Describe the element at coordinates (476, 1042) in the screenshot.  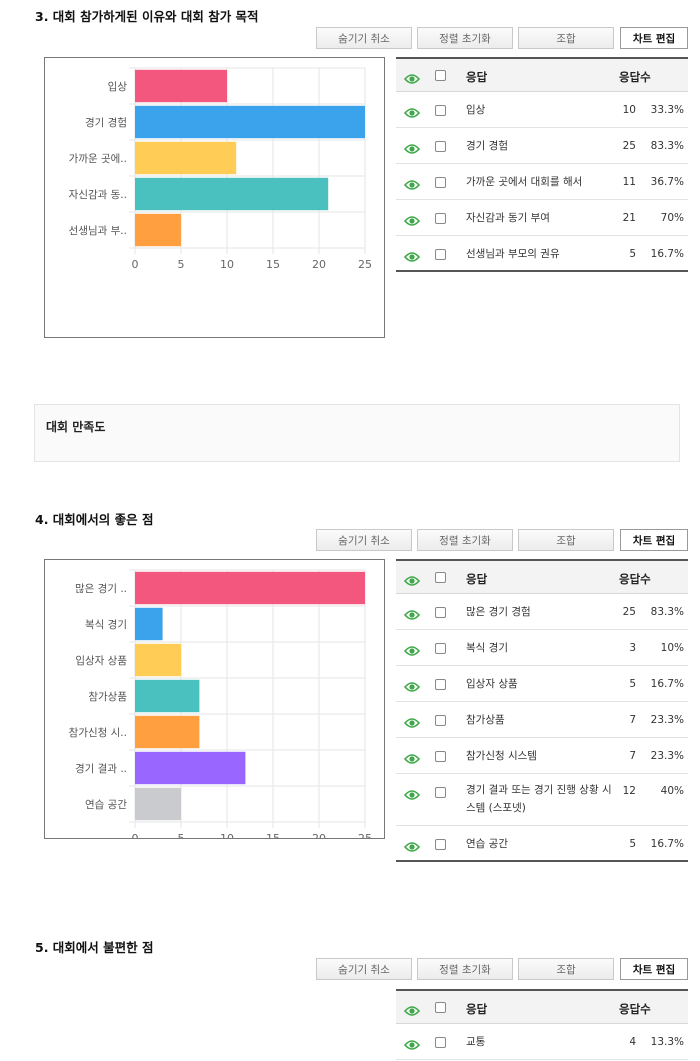
I see `row-label: 교통` at that location.